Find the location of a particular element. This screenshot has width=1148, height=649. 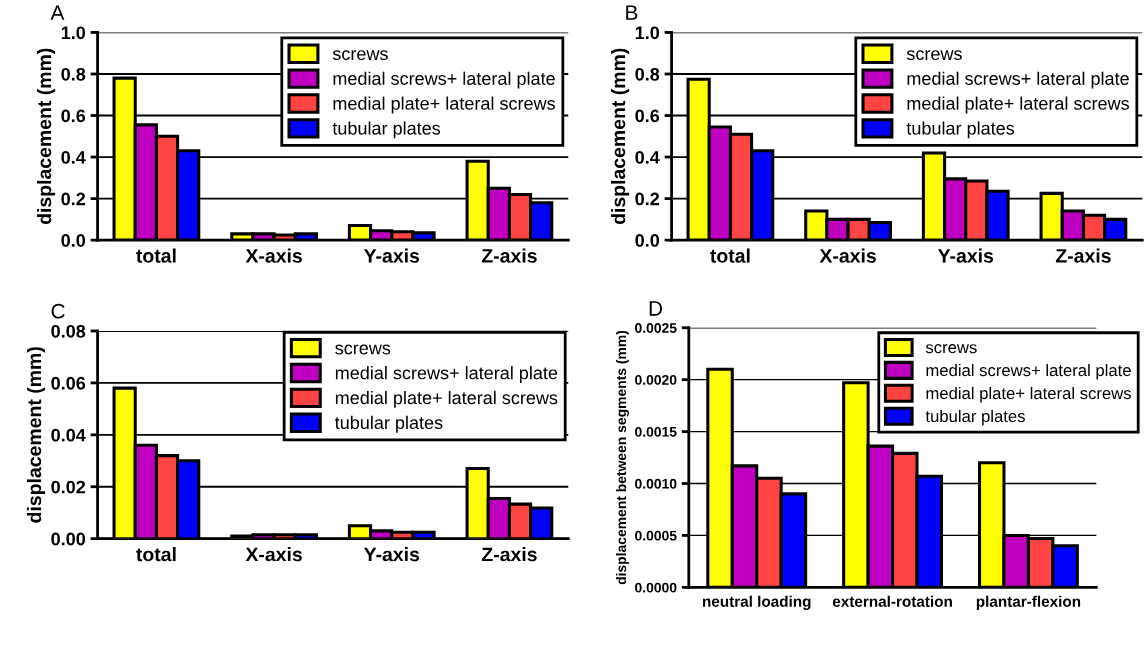

y-tick-label: 0.00 is located at coordinates (68, 539).